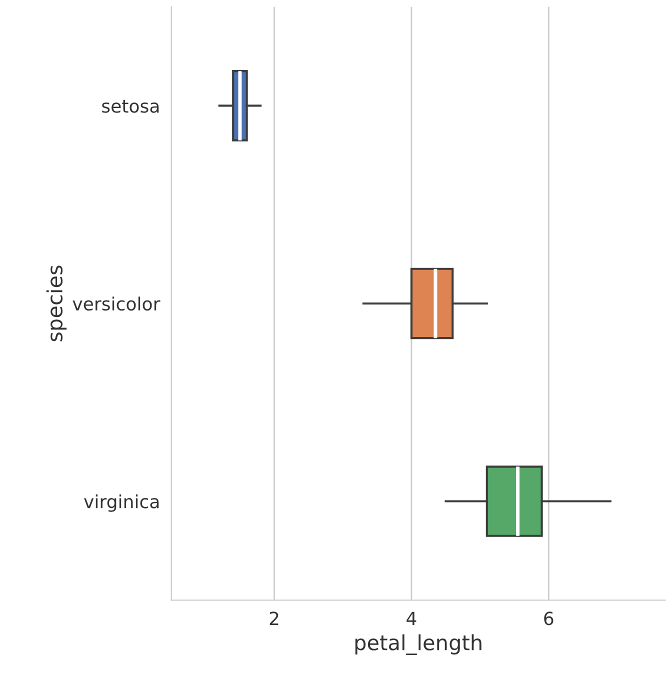 Image resolution: width=672 pixels, height=682 pixels. Describe the element at coordinates (130, 106) in the screenshot. I see `y-tick-label: setosa` at that location.